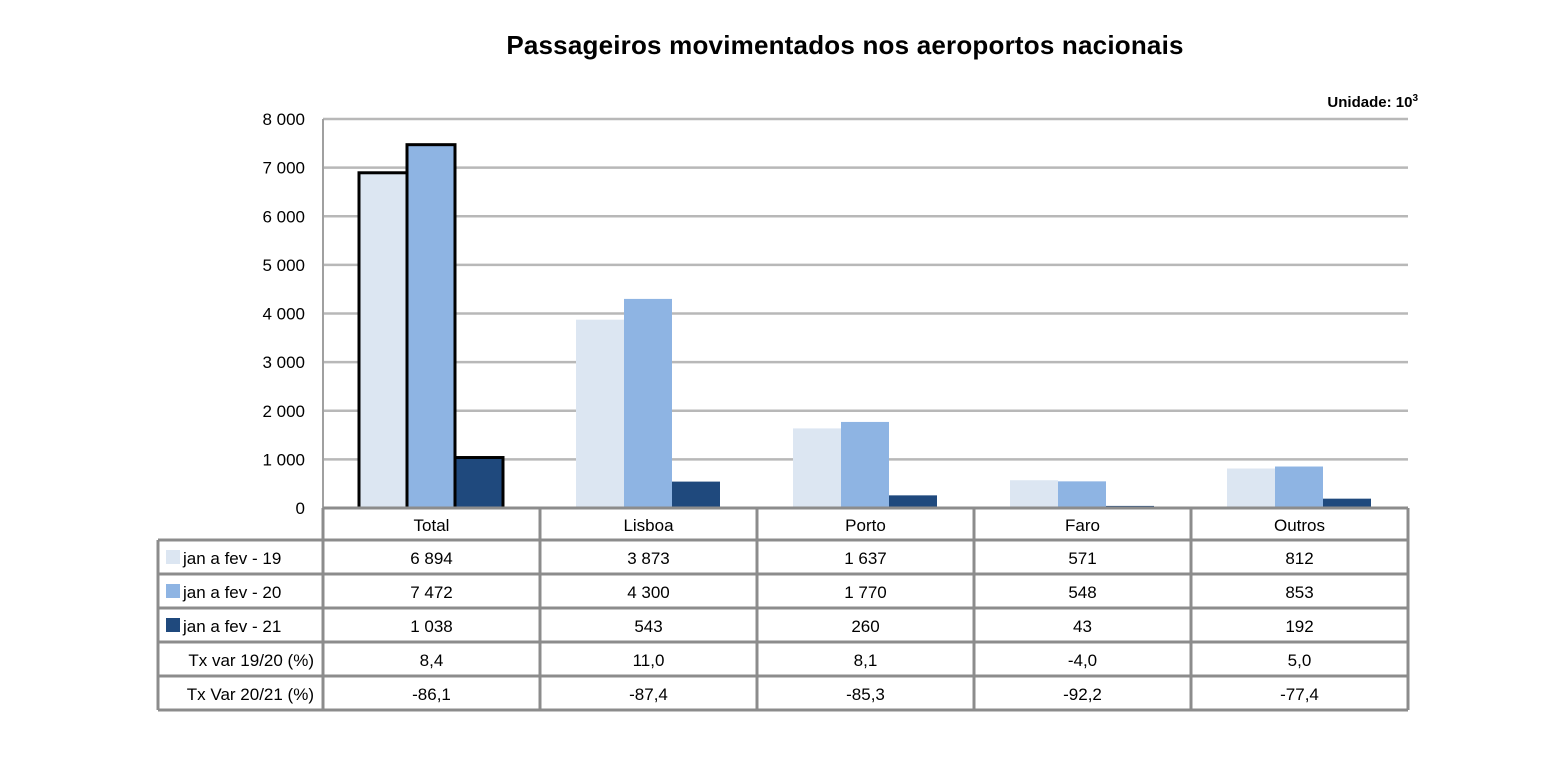 The width and height of the screenshot is (1568, 765). Describe the element at coordinates (865, 592) in the screenshot. I see `table-cell: 1 770` at that location.